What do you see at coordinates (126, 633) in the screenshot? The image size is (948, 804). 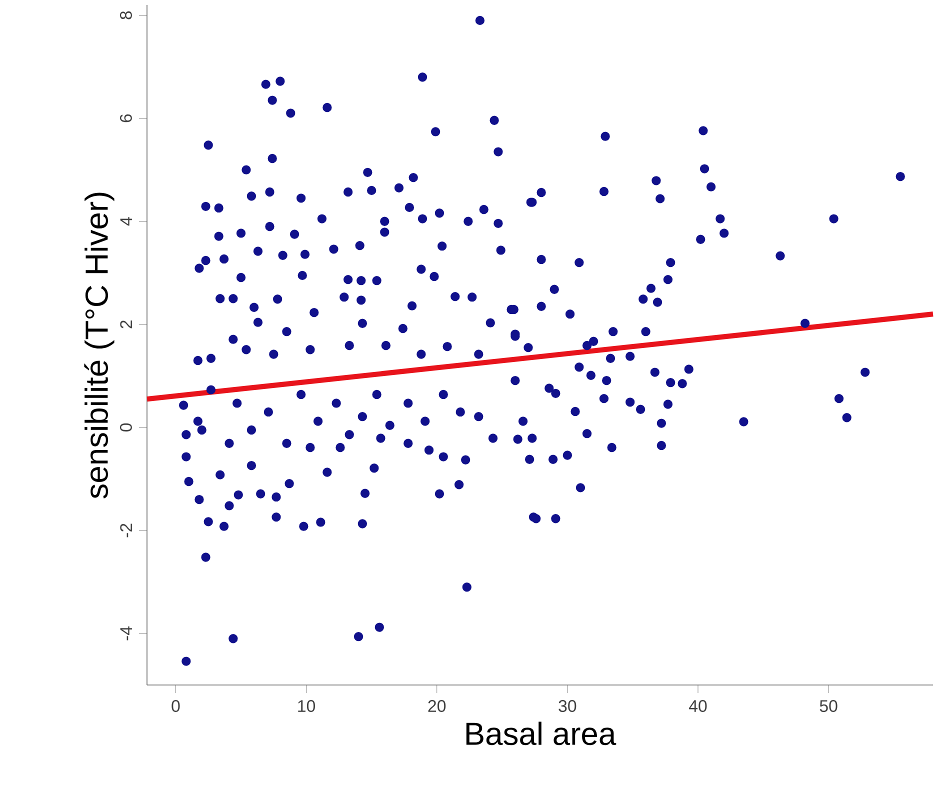 I see `y-tick-label: -4` at bounding box center [126, 633].